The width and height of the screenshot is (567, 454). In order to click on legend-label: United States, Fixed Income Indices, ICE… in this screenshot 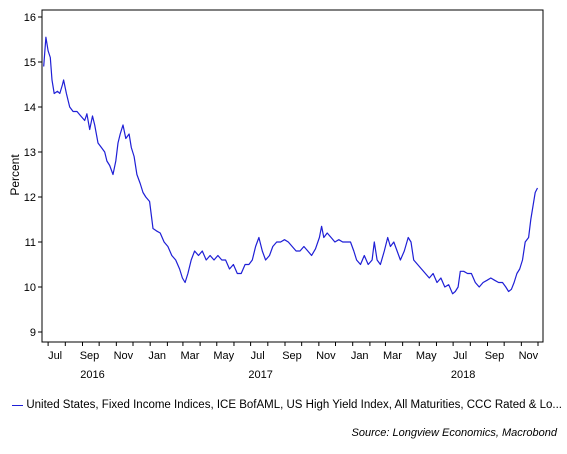, I will do `click(294, 405)`.